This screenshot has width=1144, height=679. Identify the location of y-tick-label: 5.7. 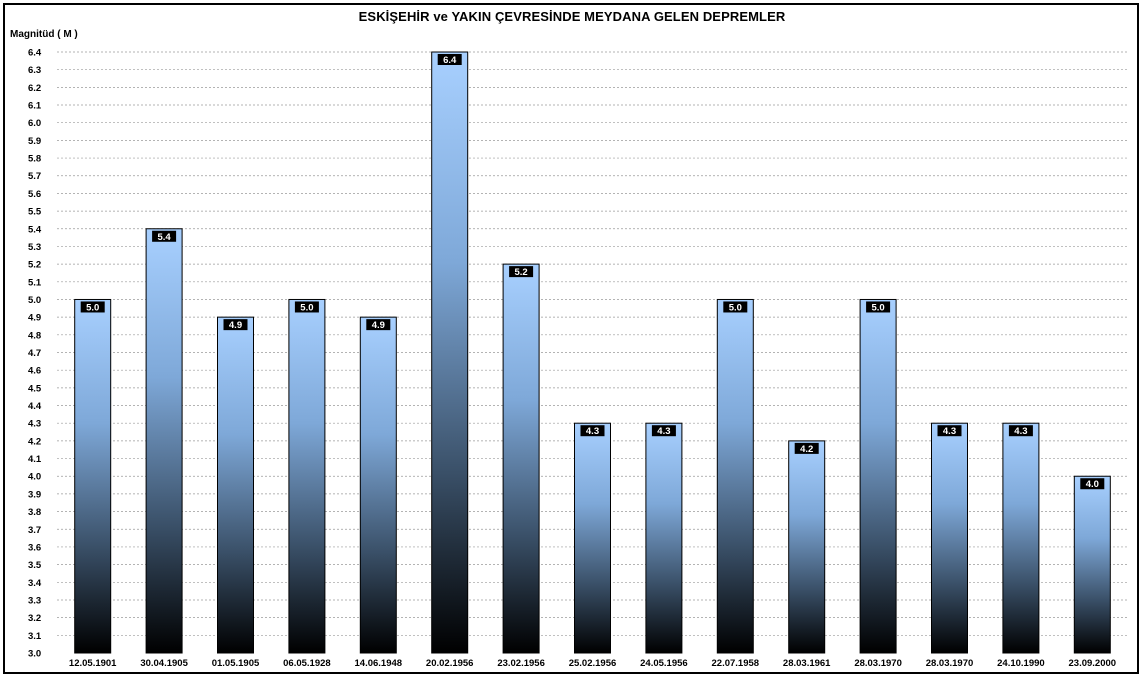
(34, 176).